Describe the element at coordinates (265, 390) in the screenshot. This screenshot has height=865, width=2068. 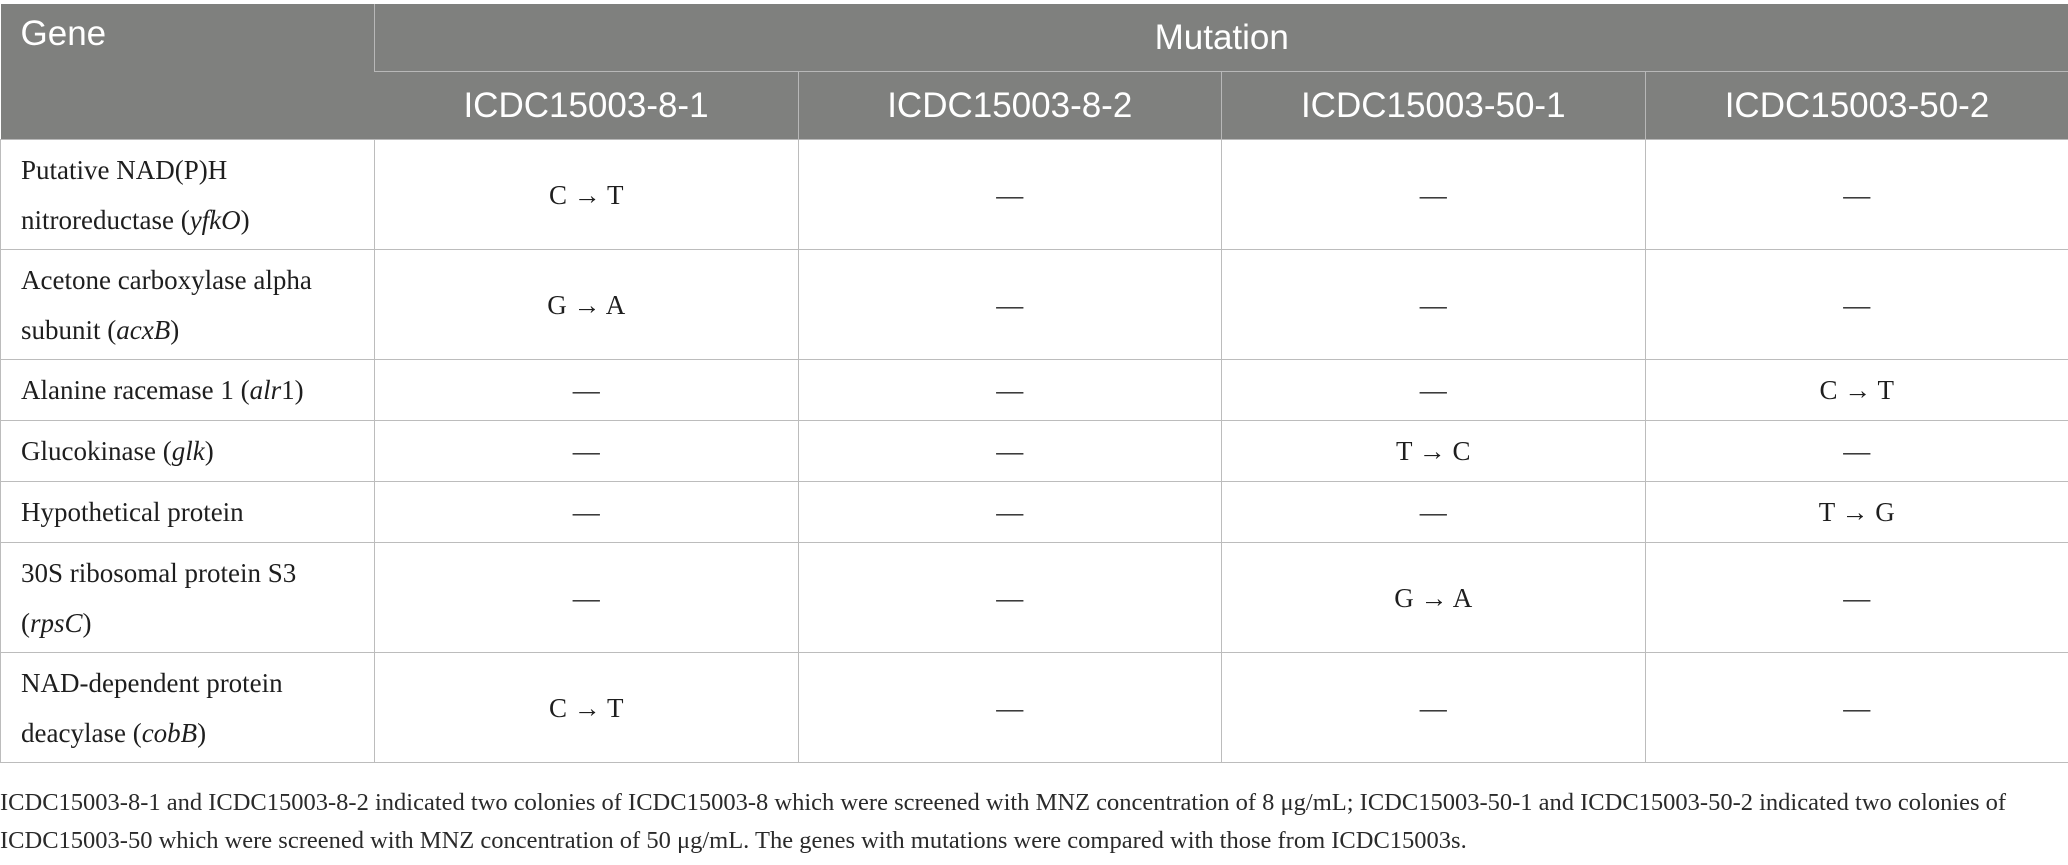
I see `gene-symbol: alr` at that location.